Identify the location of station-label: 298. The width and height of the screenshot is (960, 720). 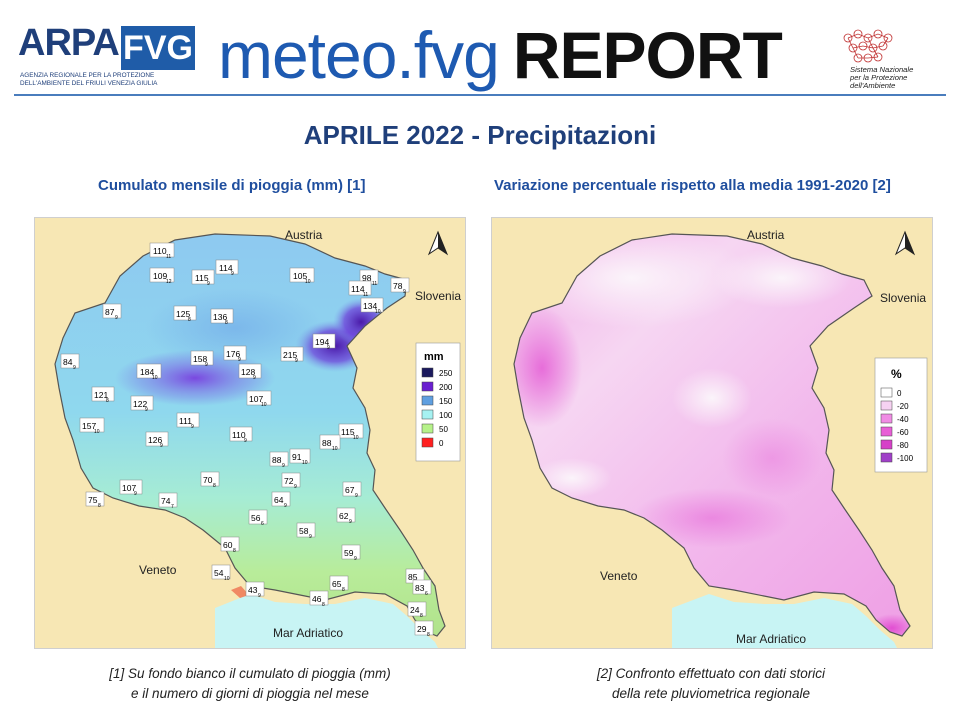
(424, 629).